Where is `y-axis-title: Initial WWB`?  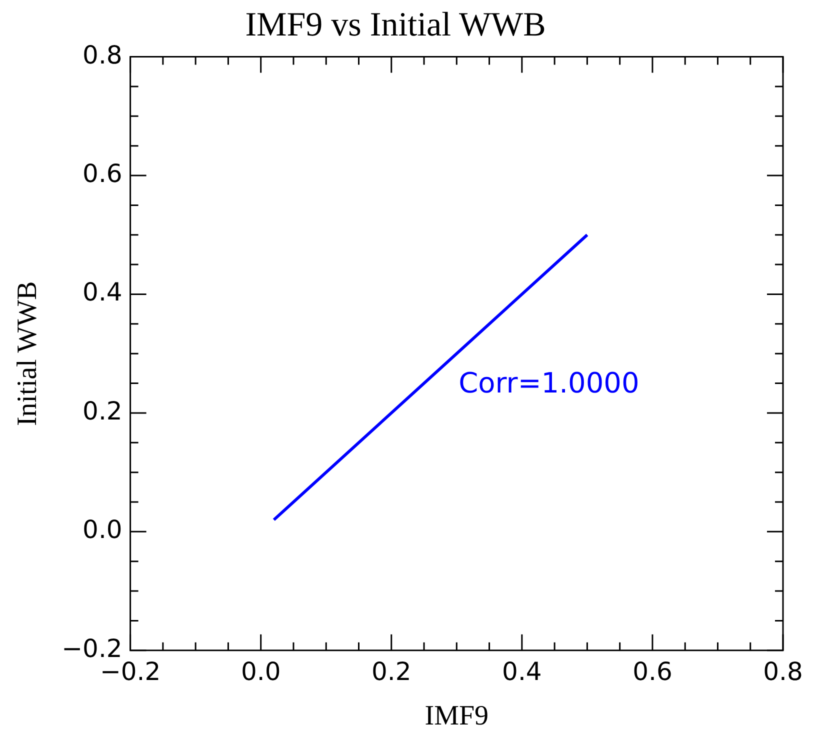 y-axis-title: Initial WWB is located at coordinates (28, 353).